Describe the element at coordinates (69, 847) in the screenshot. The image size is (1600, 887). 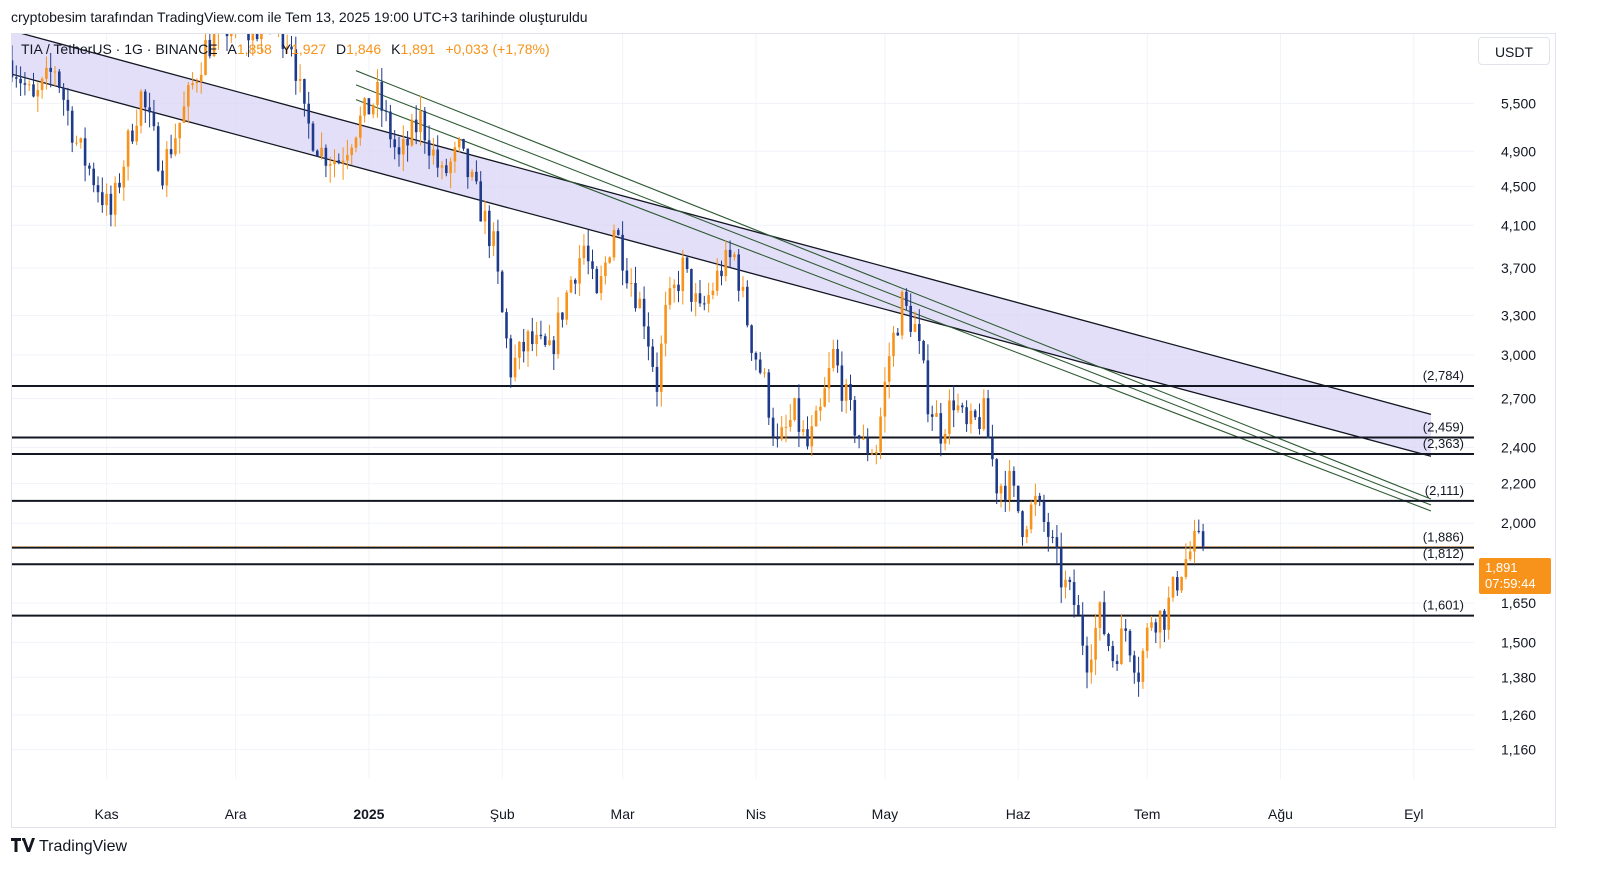
I see `tradingview-logo: TradingView` at that location.